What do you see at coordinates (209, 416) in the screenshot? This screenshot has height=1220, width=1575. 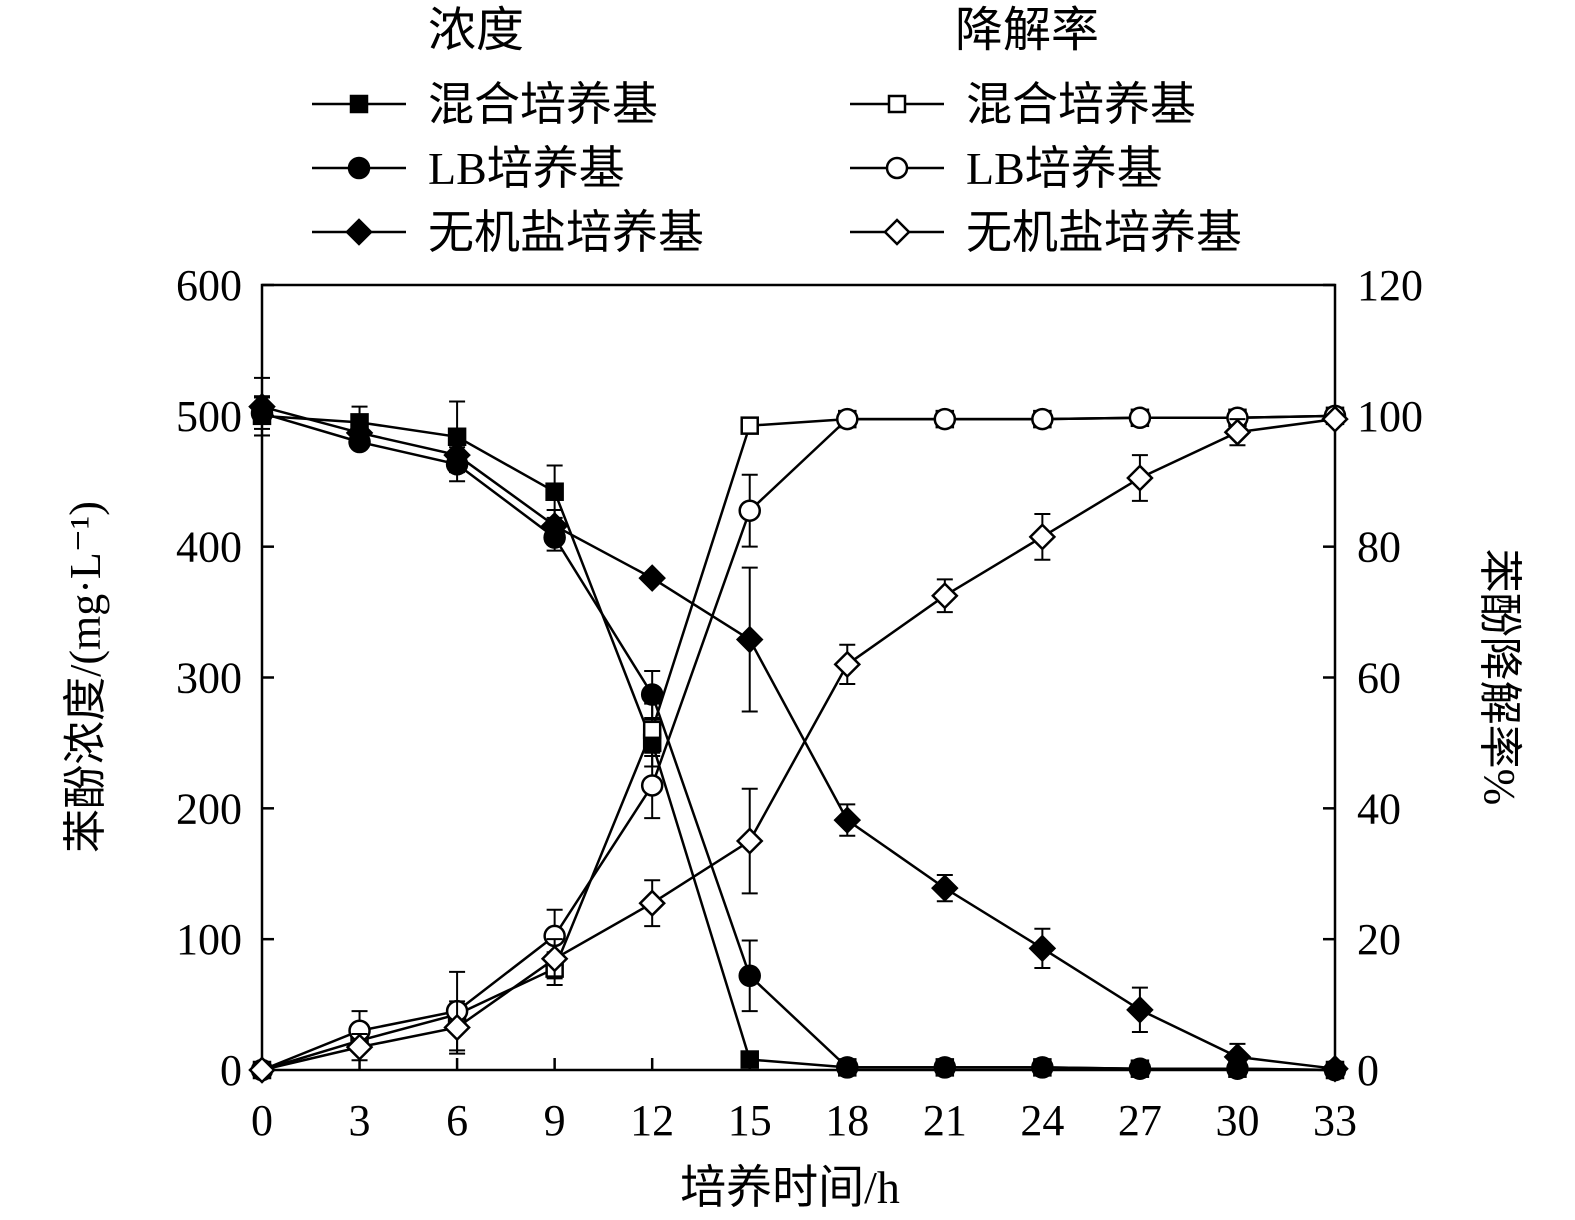 I see `y-left-tick-label: 500` at bounding box center [209, 416].